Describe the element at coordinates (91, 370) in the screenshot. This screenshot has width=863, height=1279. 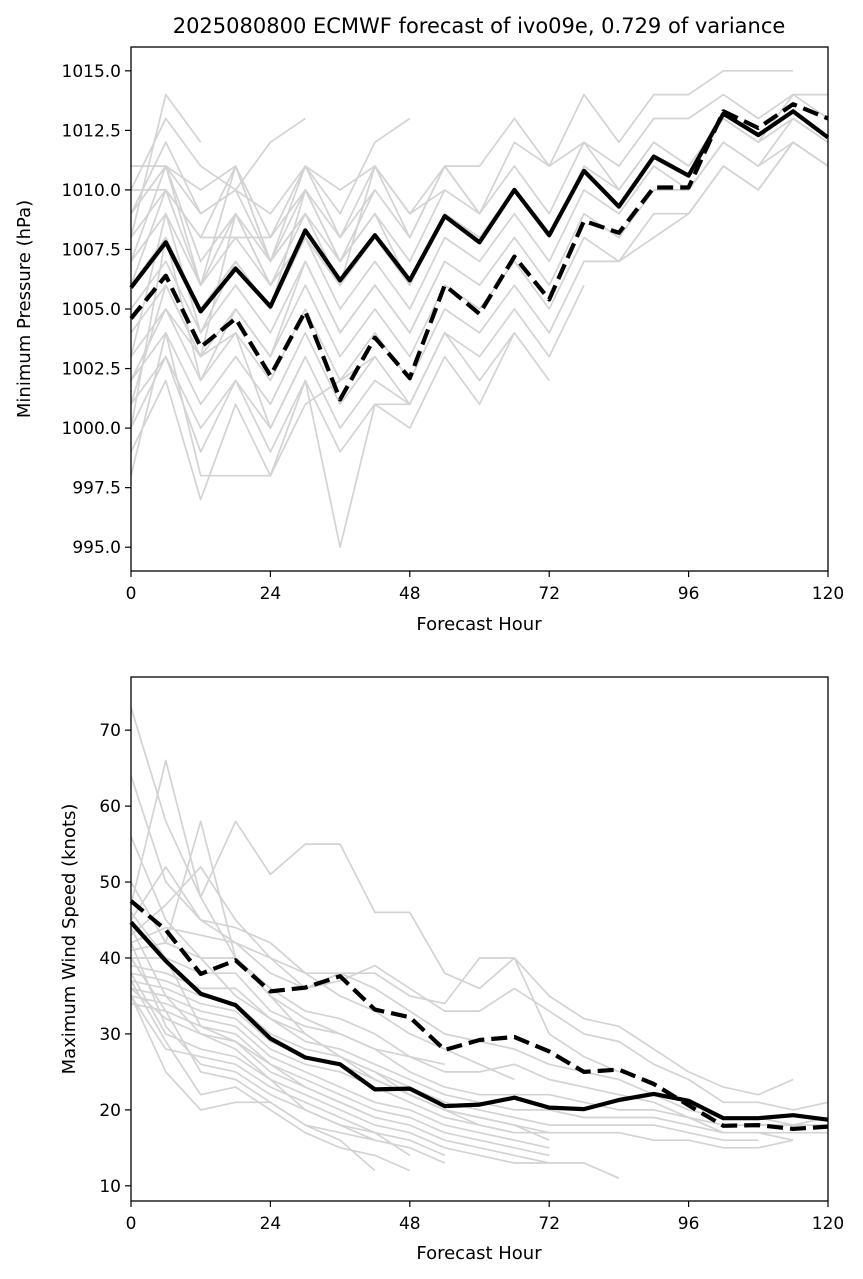
I see `pressure-y-tick-label: 1002.5` at that location.